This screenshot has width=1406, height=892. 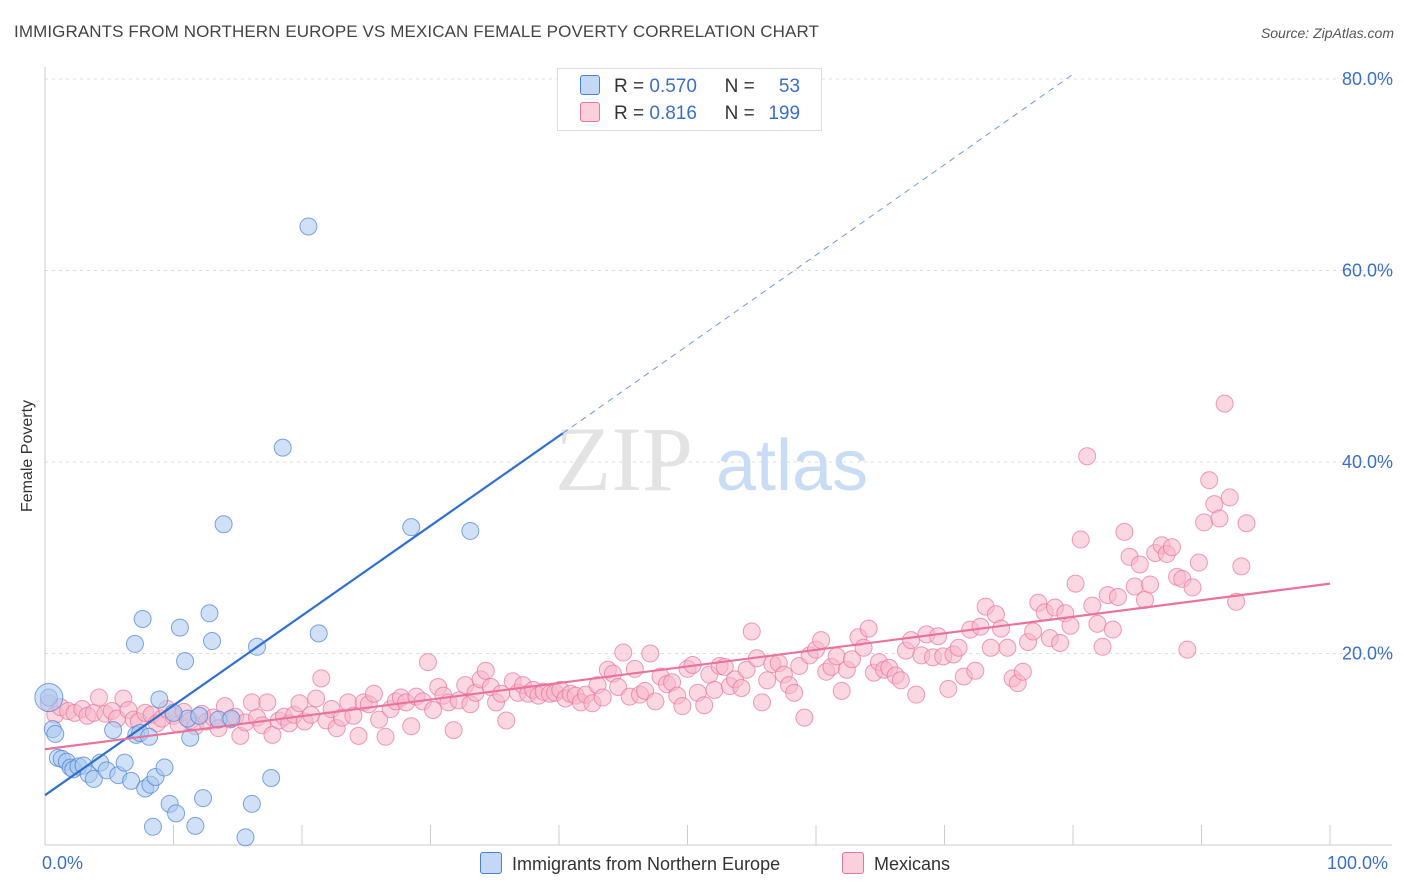 What do you see at coordinates (63, 863) in the screenshot?
I see `x-axis-min-label: 0.0%` at bounding box center [63, 863].